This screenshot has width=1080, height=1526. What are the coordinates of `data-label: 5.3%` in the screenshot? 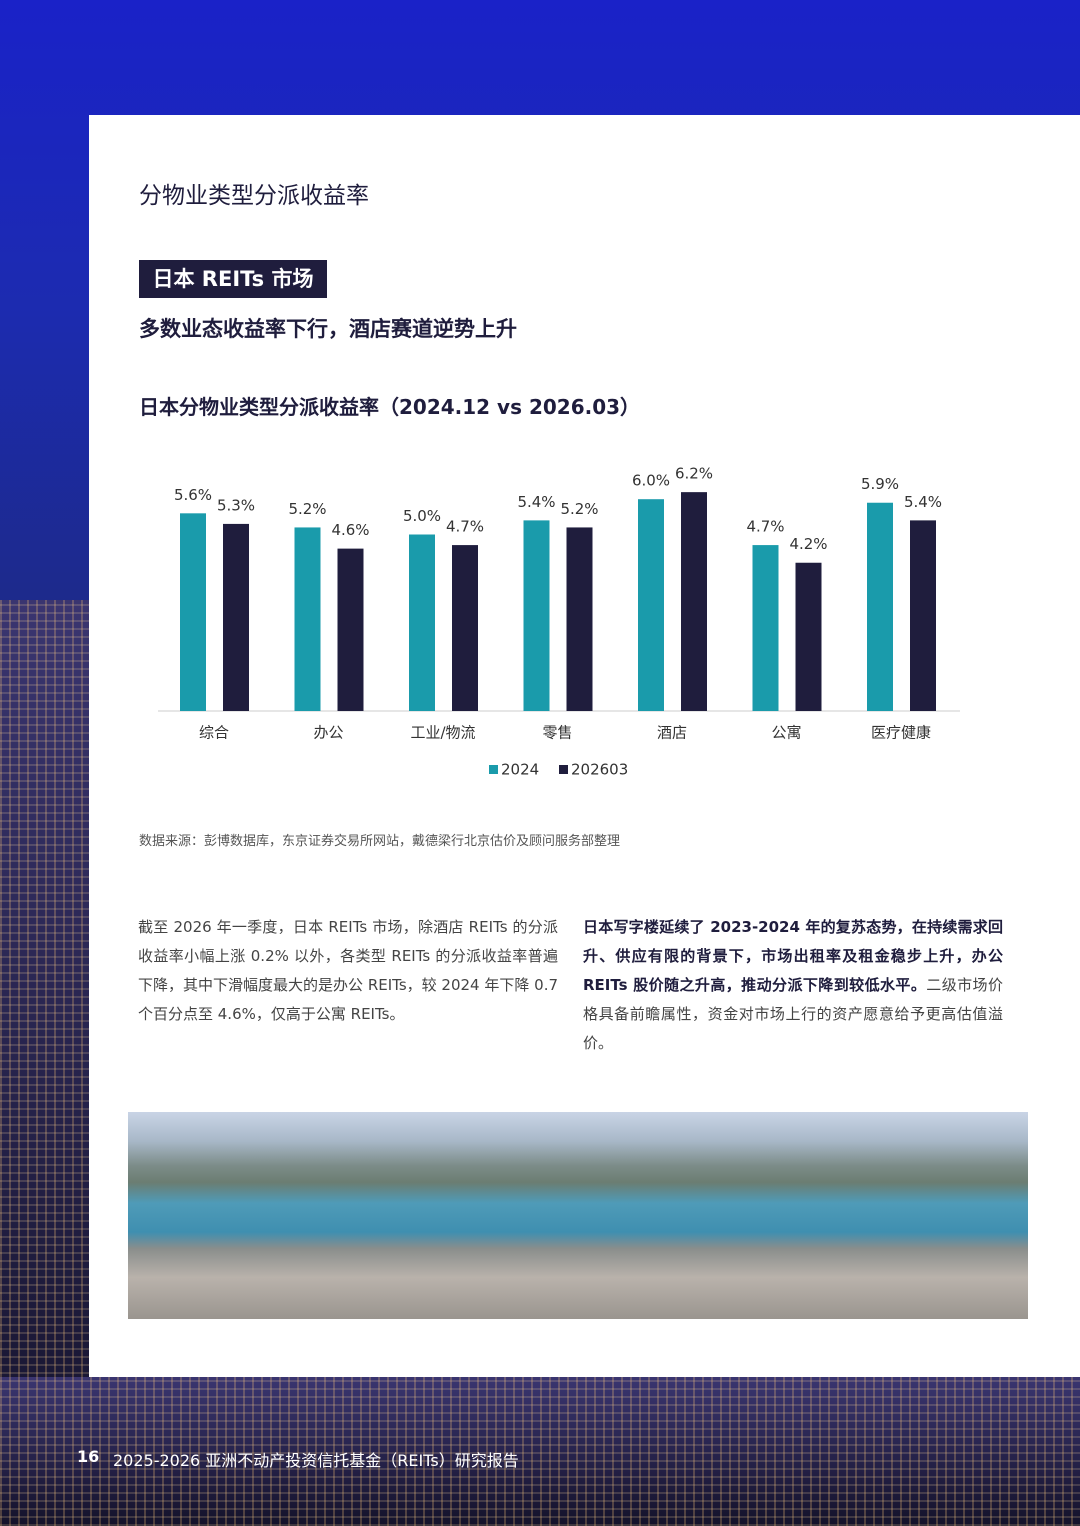 It's located at (236, 505).